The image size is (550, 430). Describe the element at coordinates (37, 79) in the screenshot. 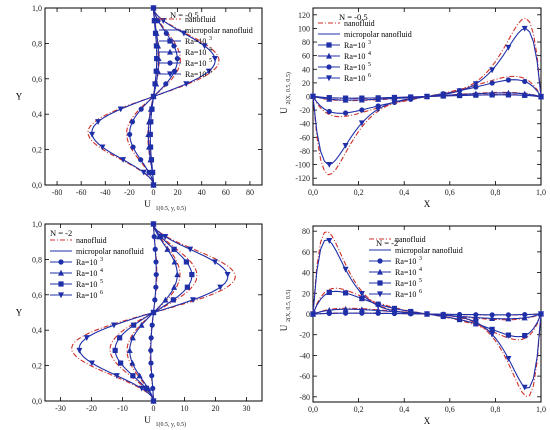

I see `y-tick-label: 0,6` at that location.